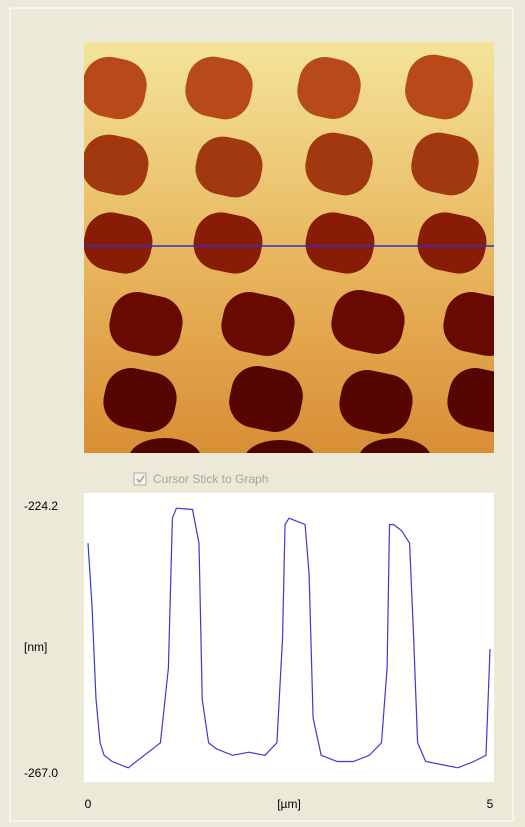 This screenshot has width=525, height=827. What do you see at coordinates (289, 804) in the screenshot?
I see `x-axis-label: [µm]` at bounding box center [289, 804].